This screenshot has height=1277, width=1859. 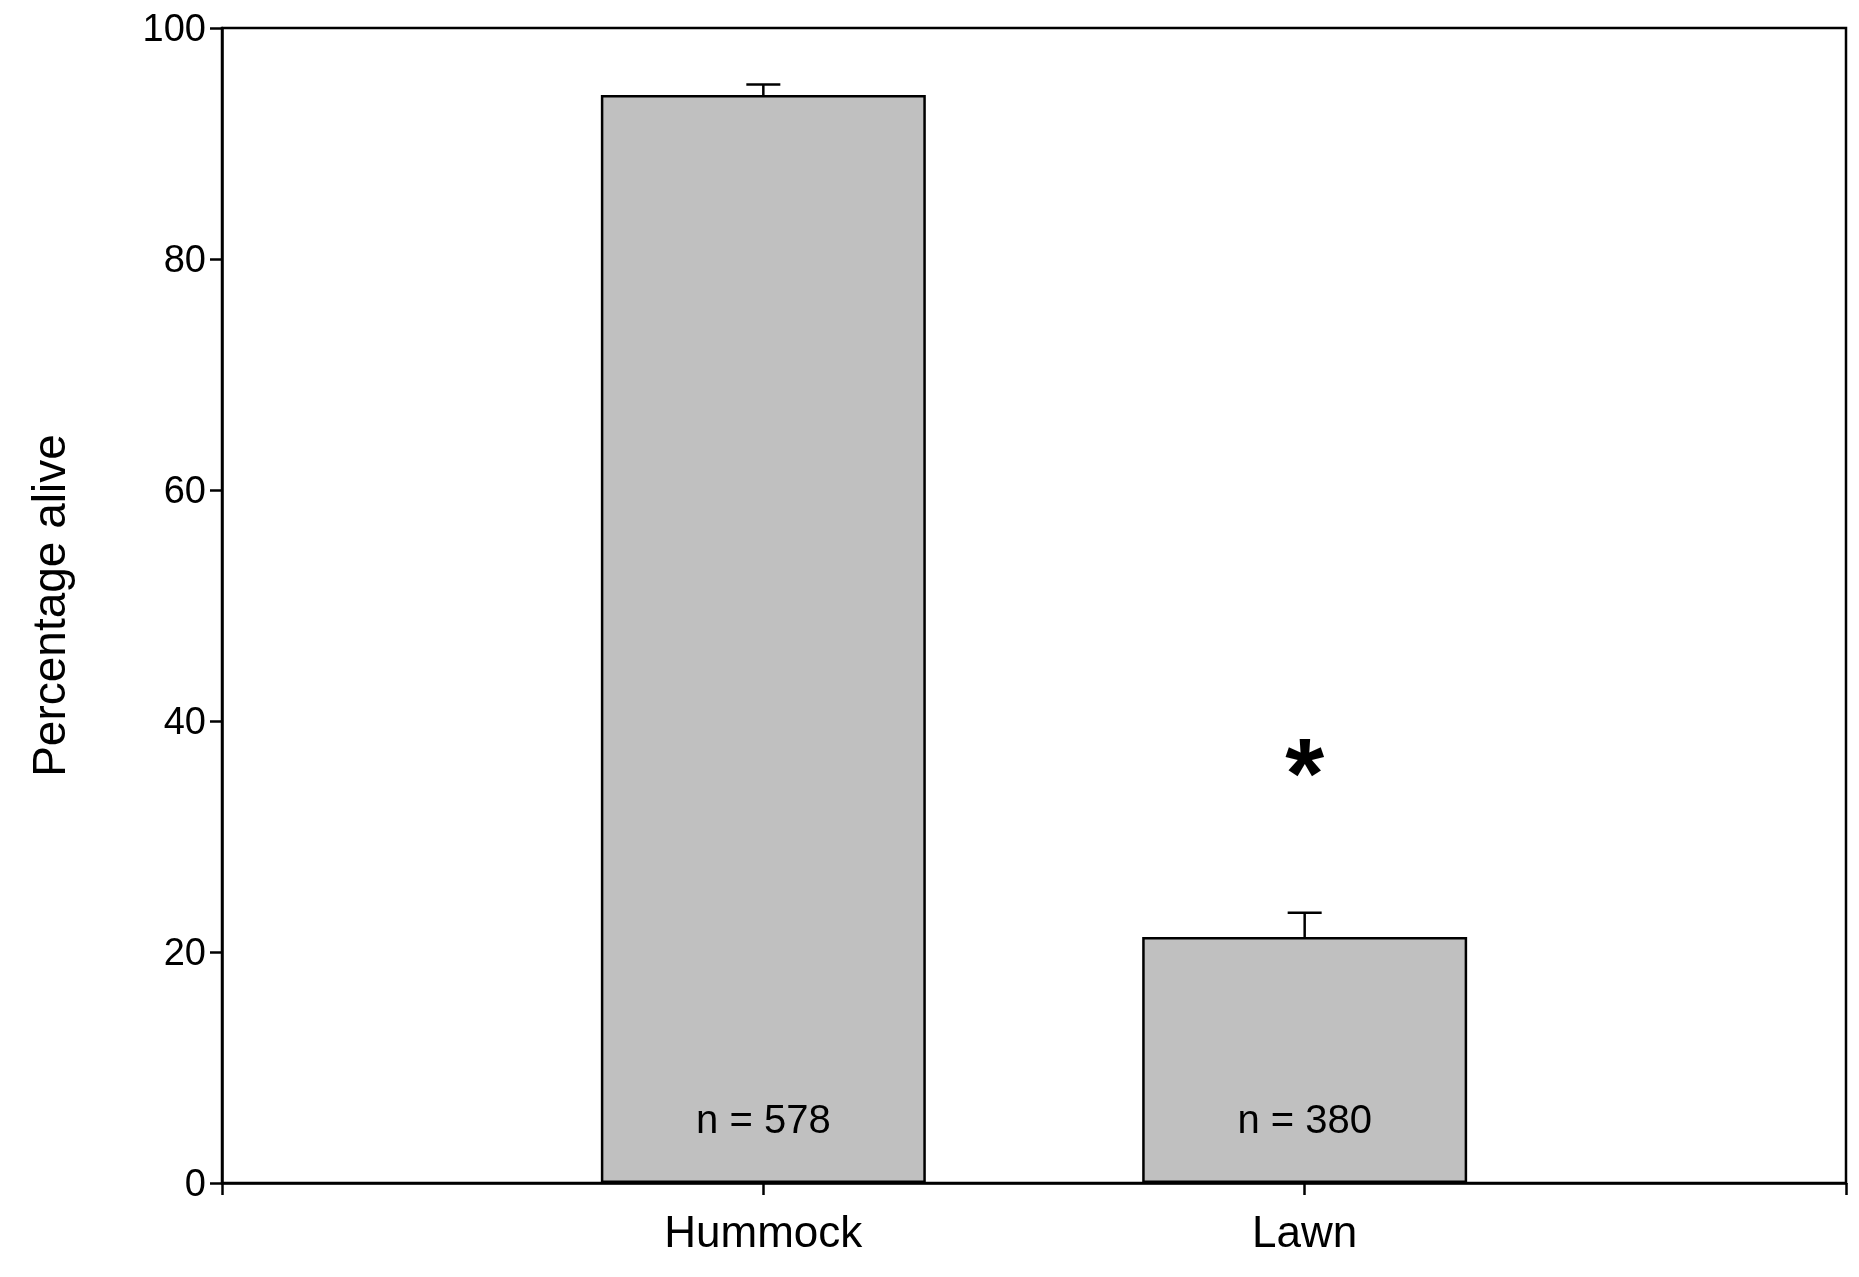 What do you see at coordinates (184, 259) in the screenshot?
I see `y-tick-label: 80` at bounding box center [184, 259].